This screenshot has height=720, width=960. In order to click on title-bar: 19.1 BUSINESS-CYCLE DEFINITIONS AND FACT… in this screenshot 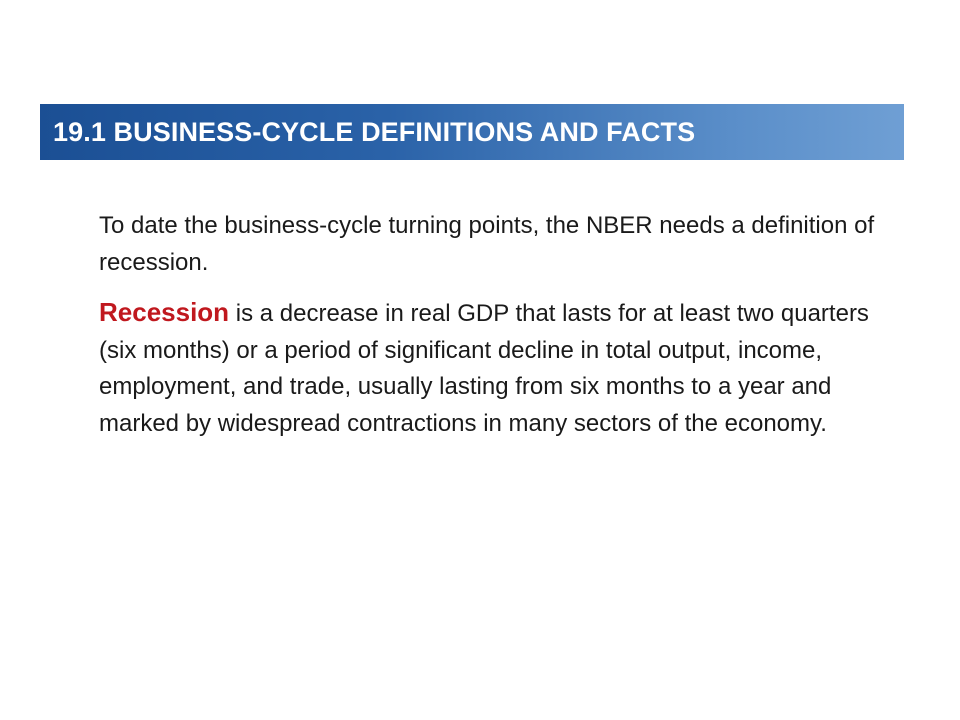, I will do `click(472, 132)`.